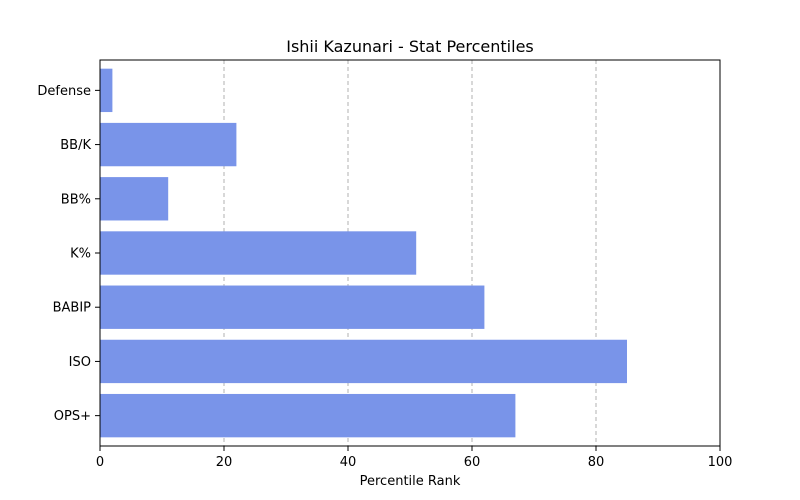  Describe the element at coordinates (72, 308) in the screenshot. I see `y-tick-label: BABIP` at that location.